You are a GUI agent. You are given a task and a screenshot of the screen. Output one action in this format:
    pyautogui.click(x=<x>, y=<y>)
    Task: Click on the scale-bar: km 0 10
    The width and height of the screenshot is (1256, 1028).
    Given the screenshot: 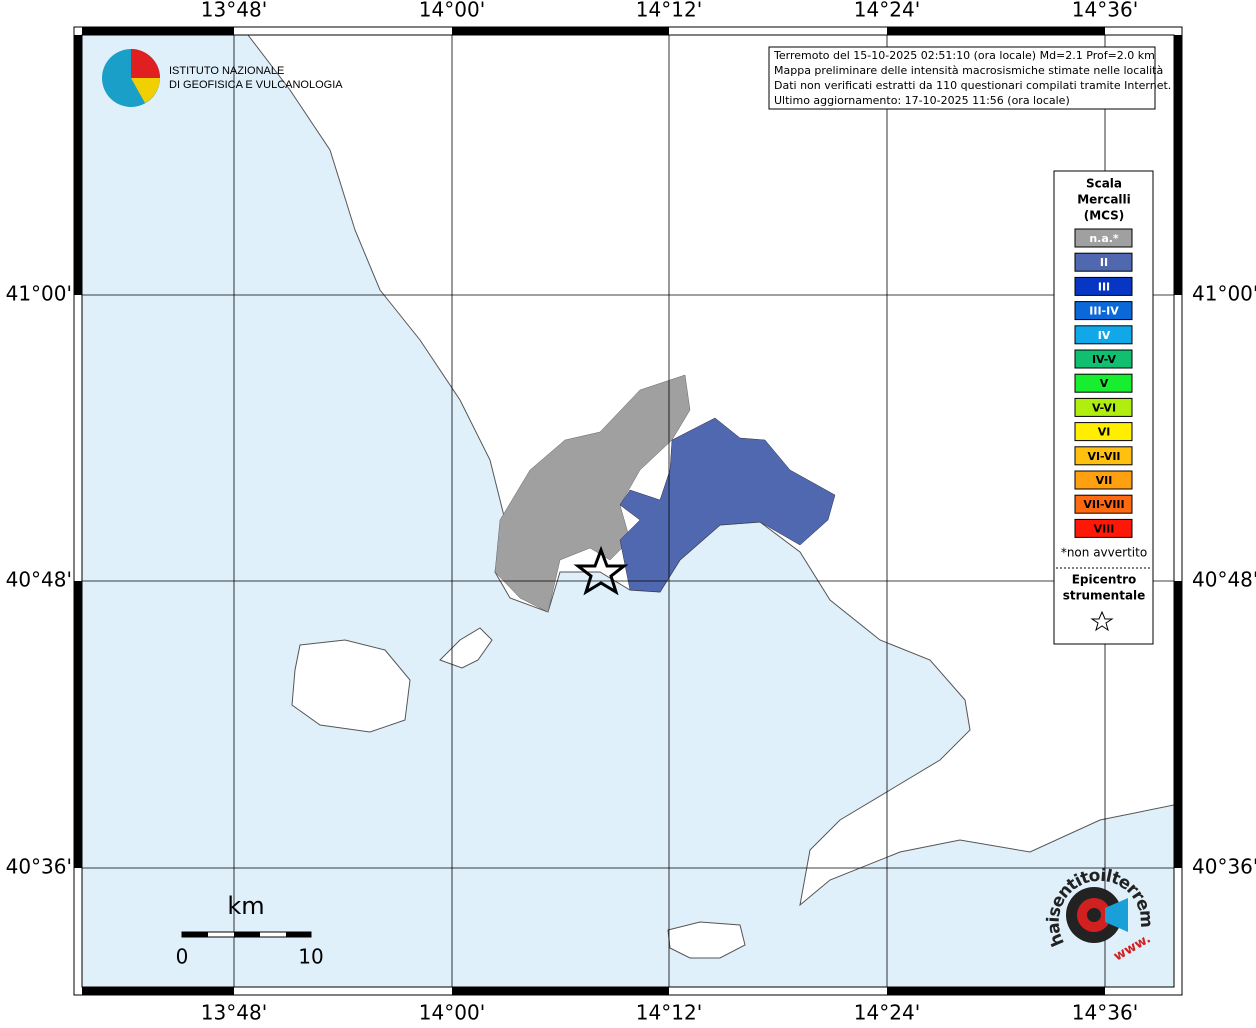 What is the action you would take?
    pyautogui.click(x=250, y=930)
    